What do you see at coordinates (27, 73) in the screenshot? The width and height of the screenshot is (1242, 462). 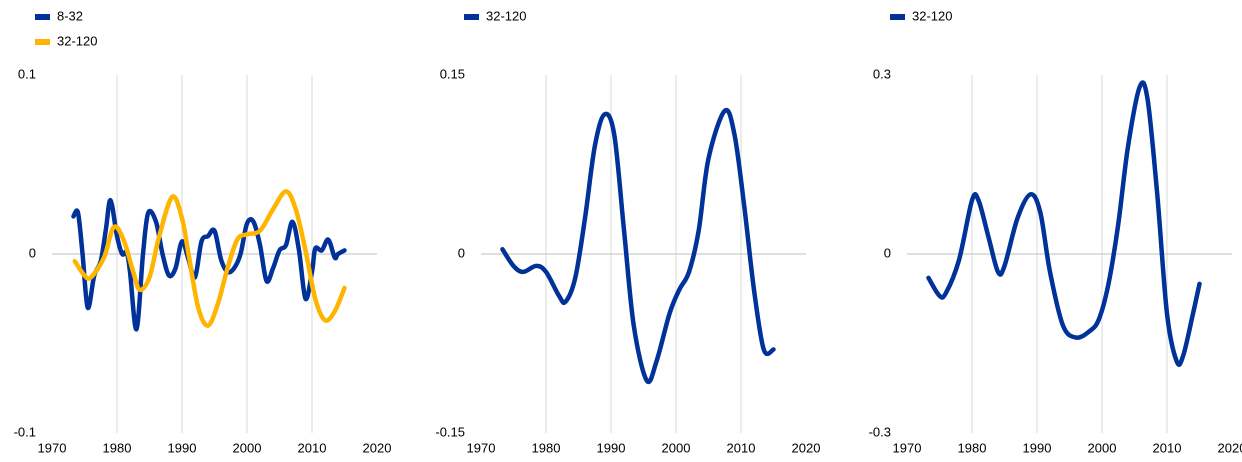 I see `y-tick-label: 0.1` at bounding box center [27, 73].